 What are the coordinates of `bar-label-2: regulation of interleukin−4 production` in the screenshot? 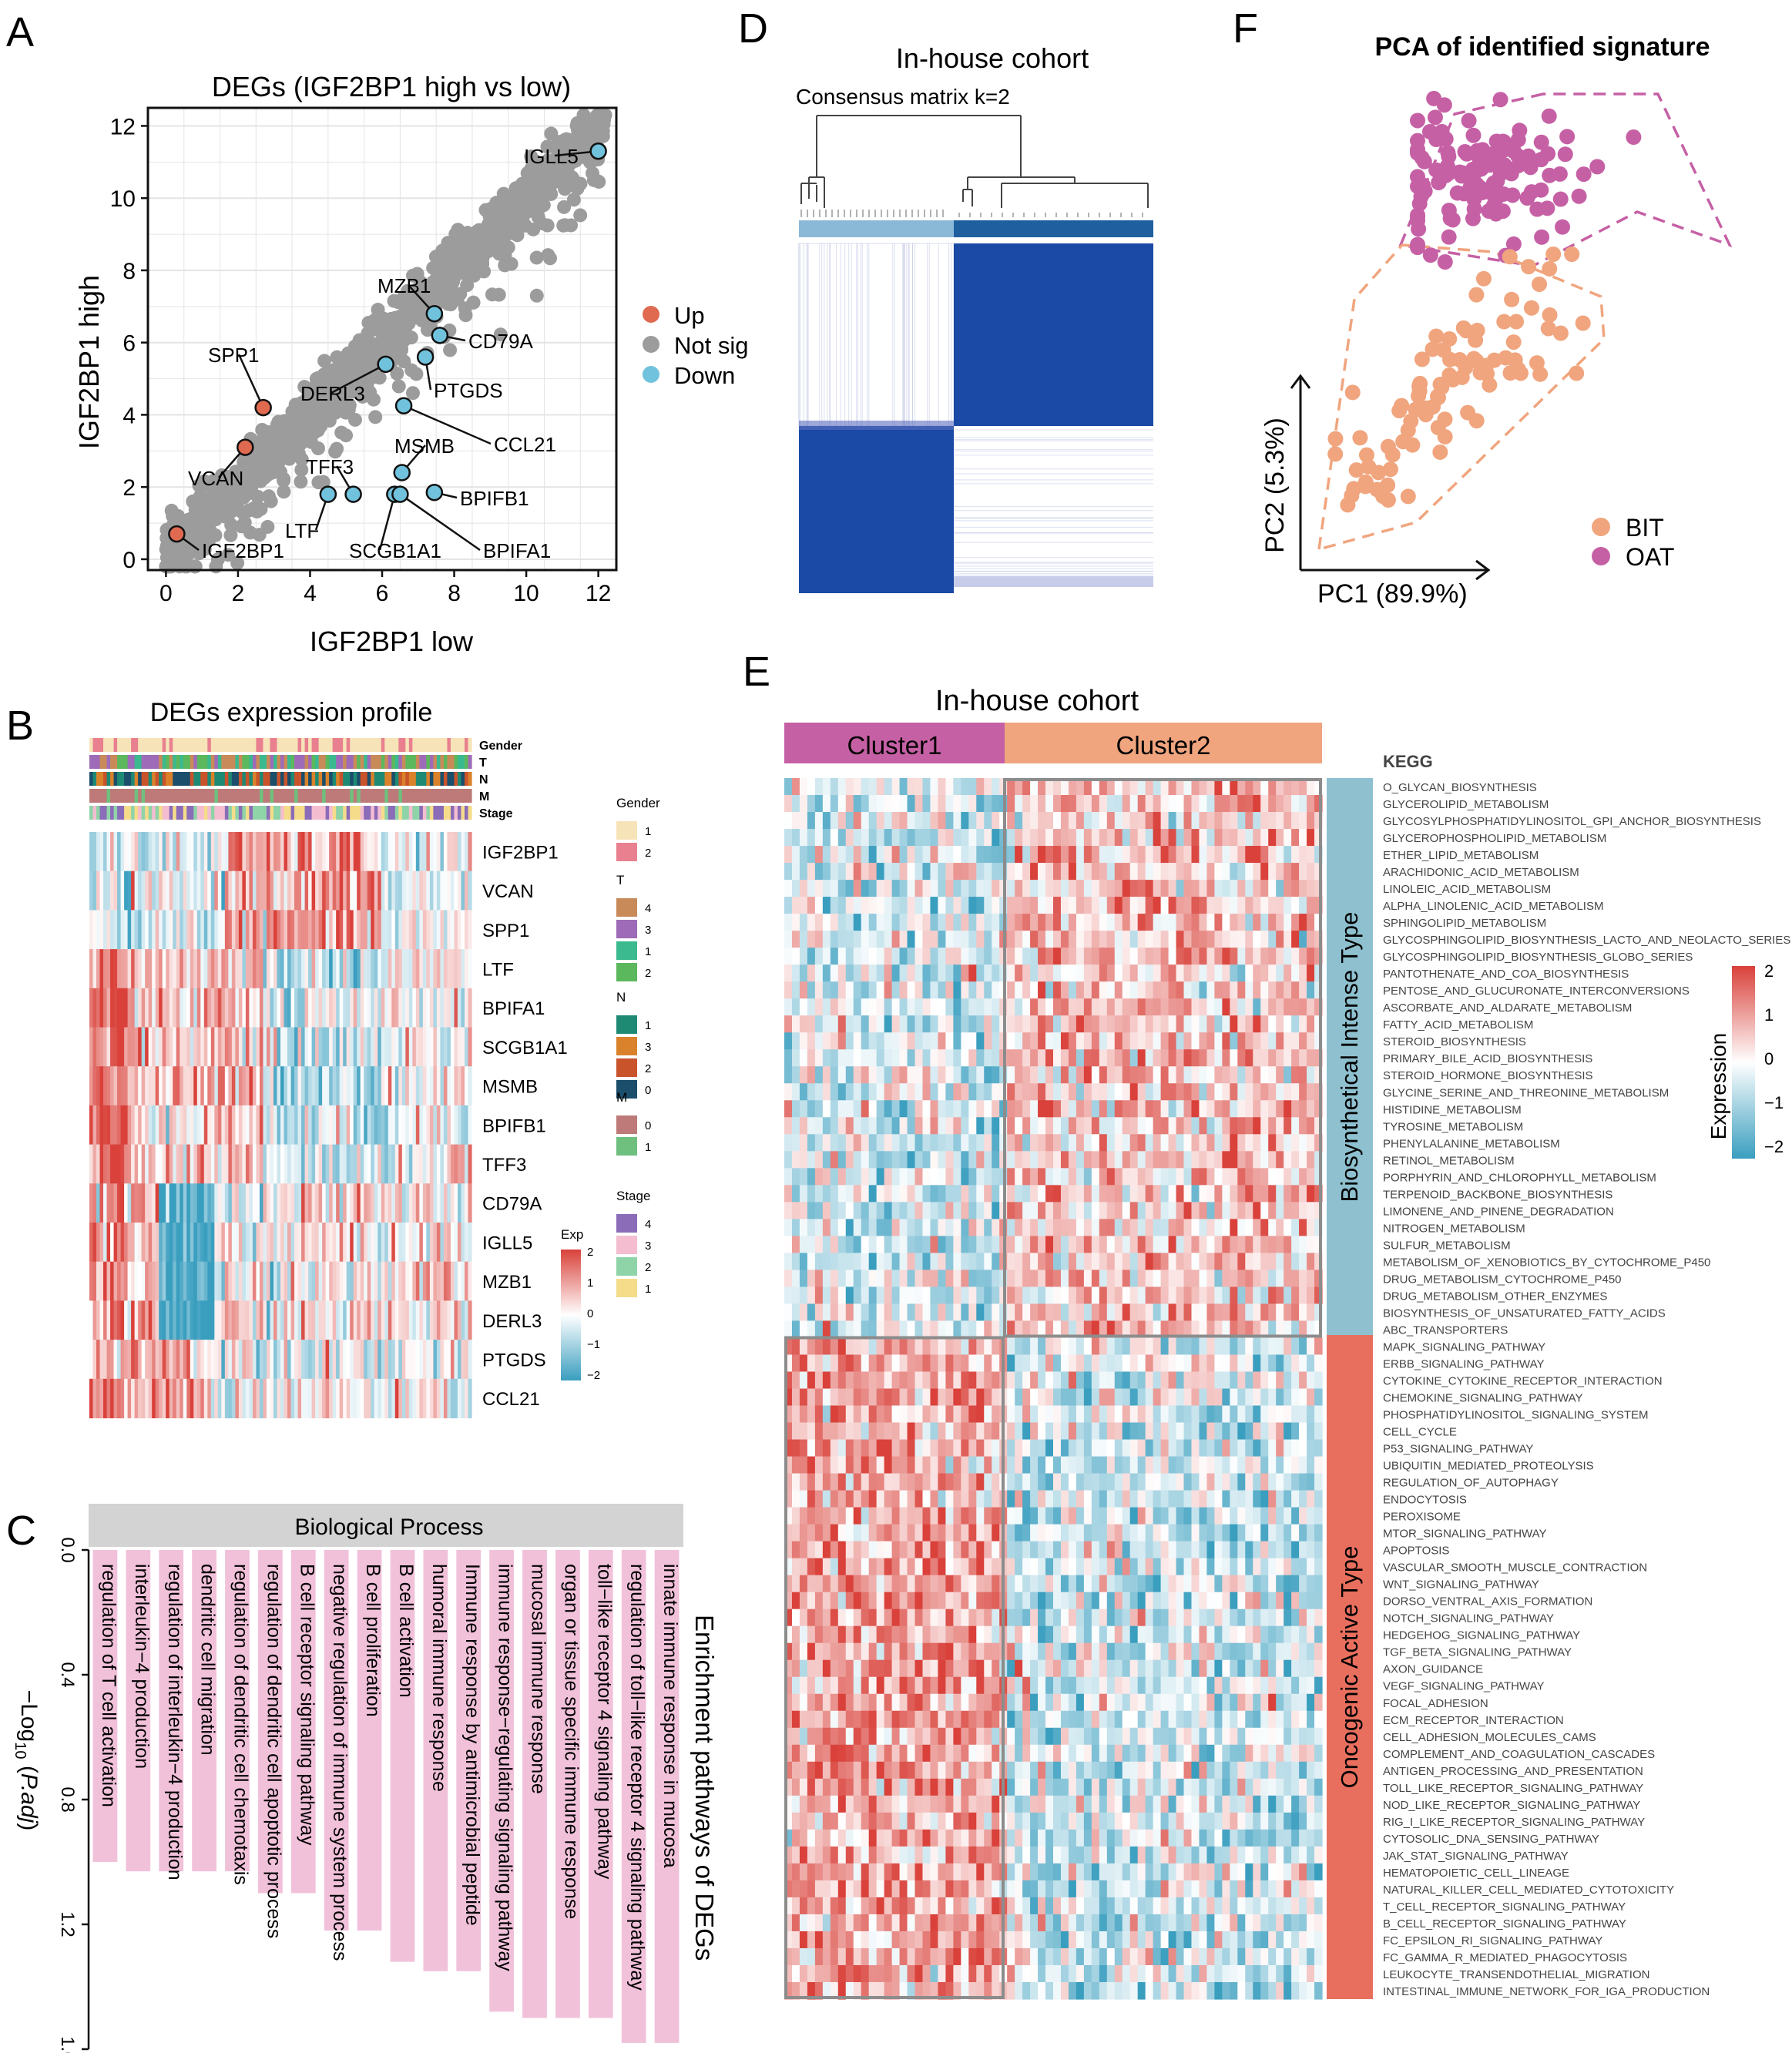 It's located at (175, 1722).